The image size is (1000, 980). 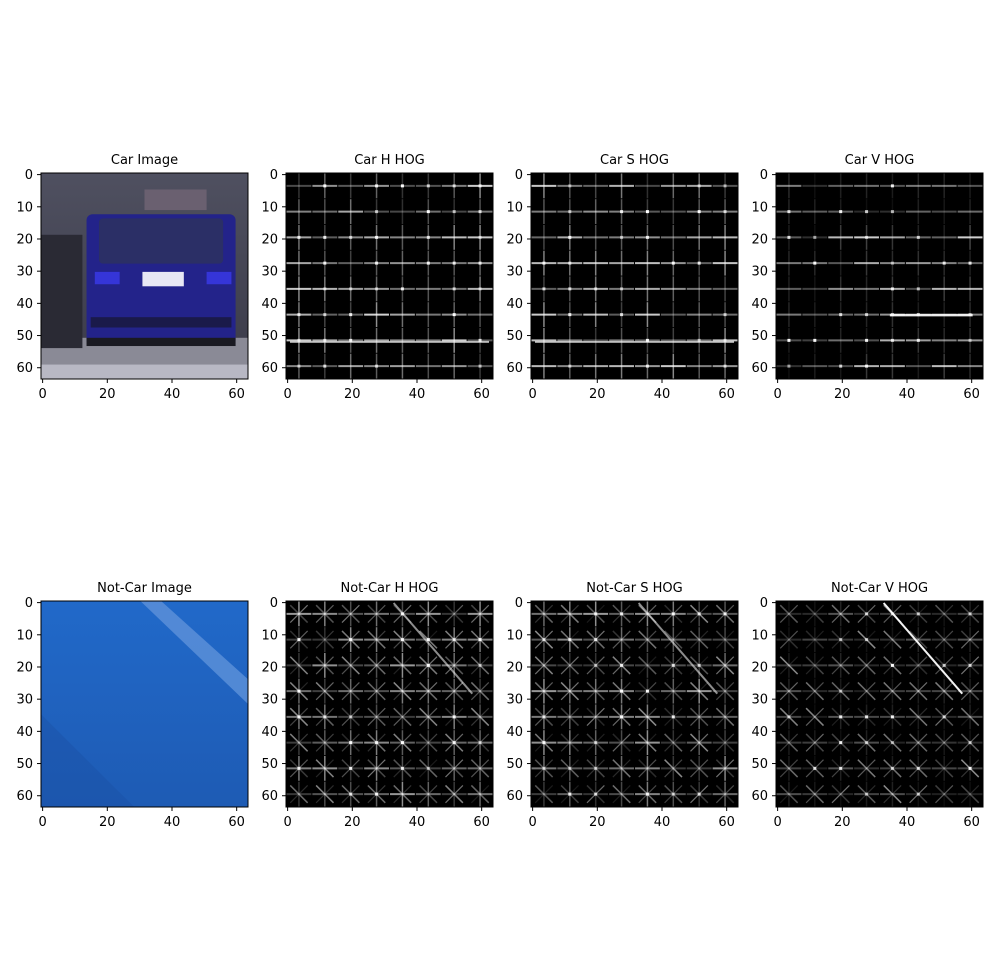 I want to click on subplot-title: Car S HOG, so click(x=634, y=160).